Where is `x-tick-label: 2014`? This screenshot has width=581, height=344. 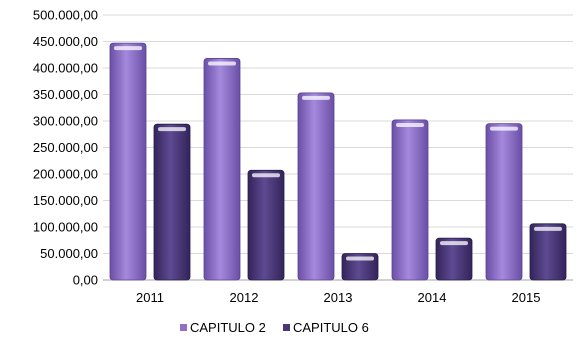 x-tick-label: 2014 is located at coordinates (432, 297).